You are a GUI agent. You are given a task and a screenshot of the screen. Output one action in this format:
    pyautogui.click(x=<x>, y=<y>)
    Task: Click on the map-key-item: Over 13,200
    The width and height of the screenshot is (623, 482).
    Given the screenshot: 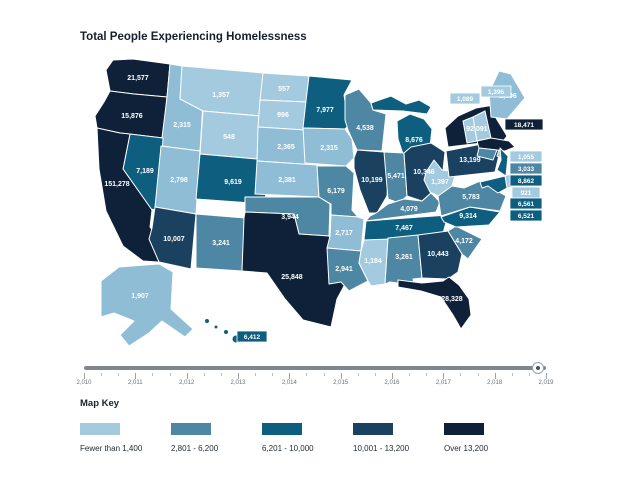 What is the action you would take?
    pyautogui.click(x=489, y=438)
    